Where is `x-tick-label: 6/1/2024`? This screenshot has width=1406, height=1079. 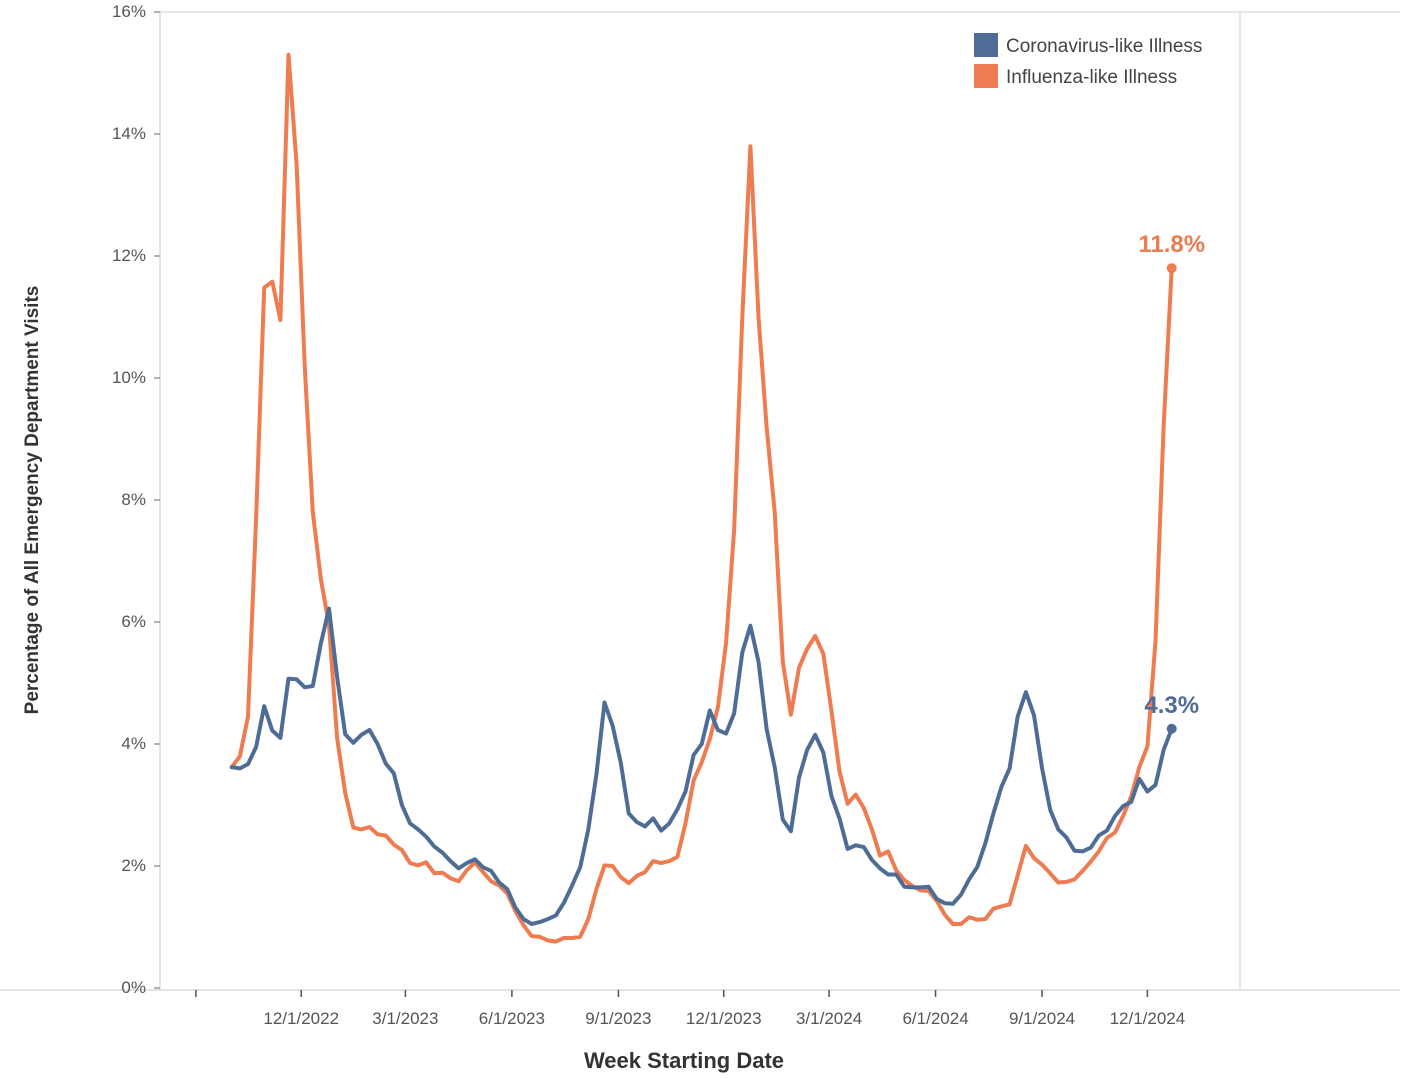
x-tick-label: 6/1/2024 is located at coordinates (935, 1018).